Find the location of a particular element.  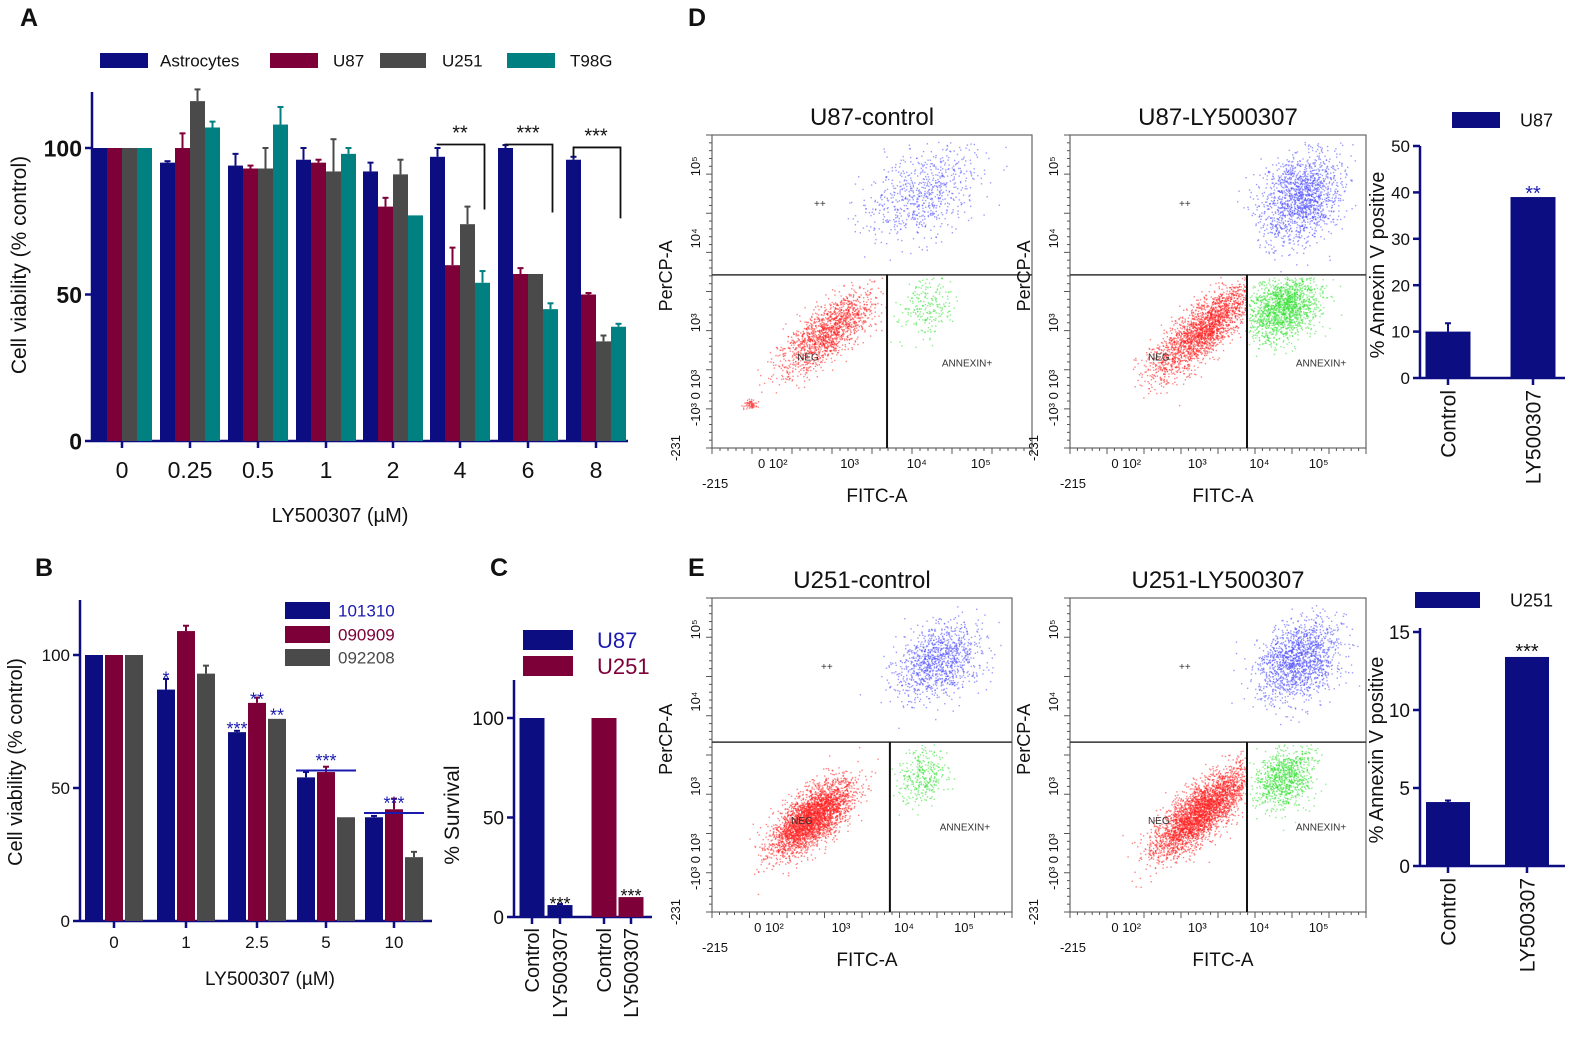

legend-label: U251 is located at coordinates (623, 666).